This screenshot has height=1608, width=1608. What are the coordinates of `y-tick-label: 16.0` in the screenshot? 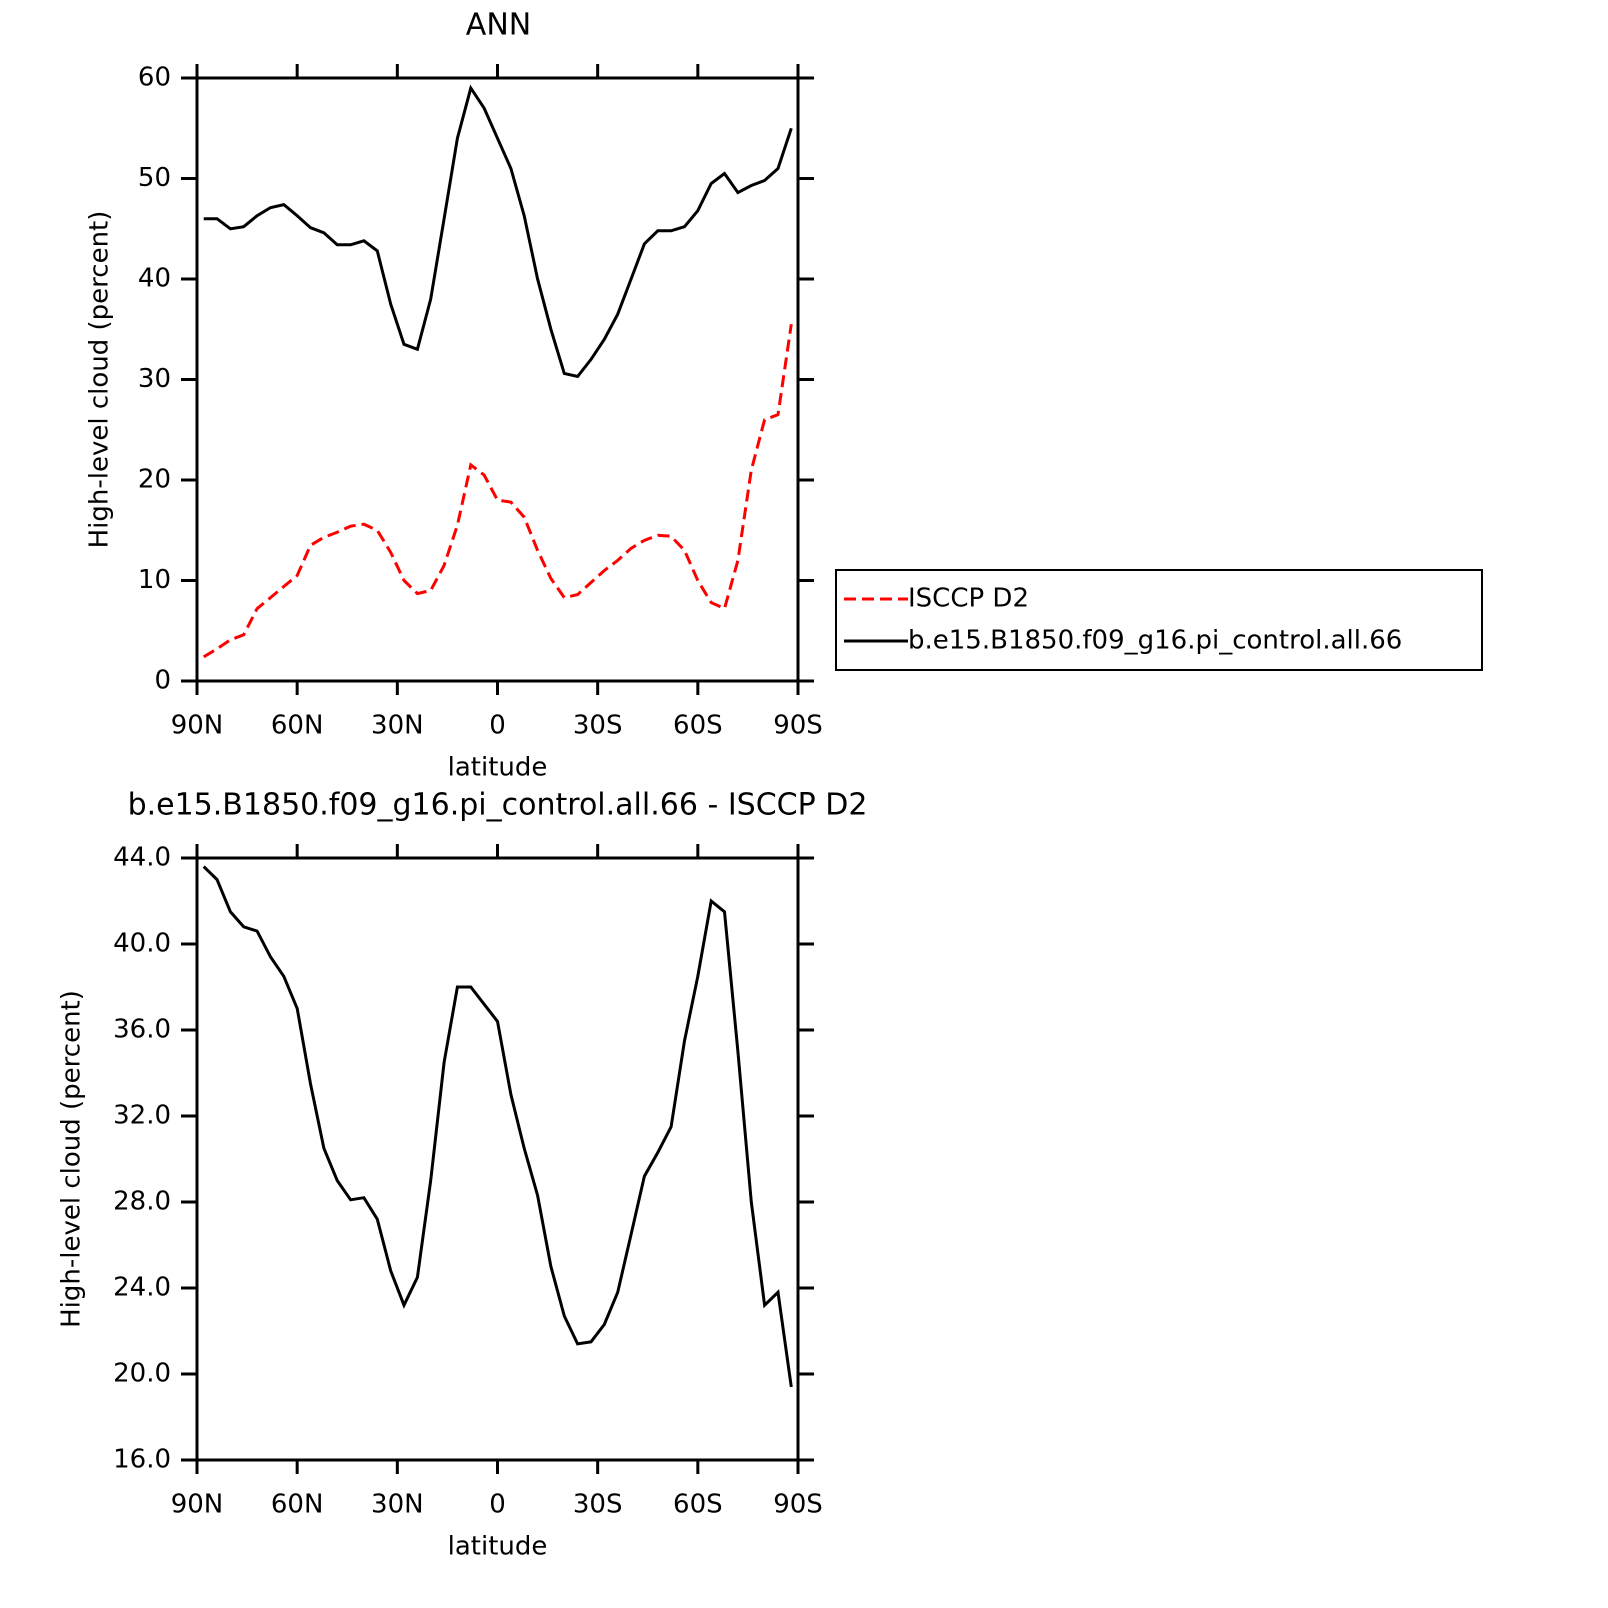 It's located at (142, 1460).